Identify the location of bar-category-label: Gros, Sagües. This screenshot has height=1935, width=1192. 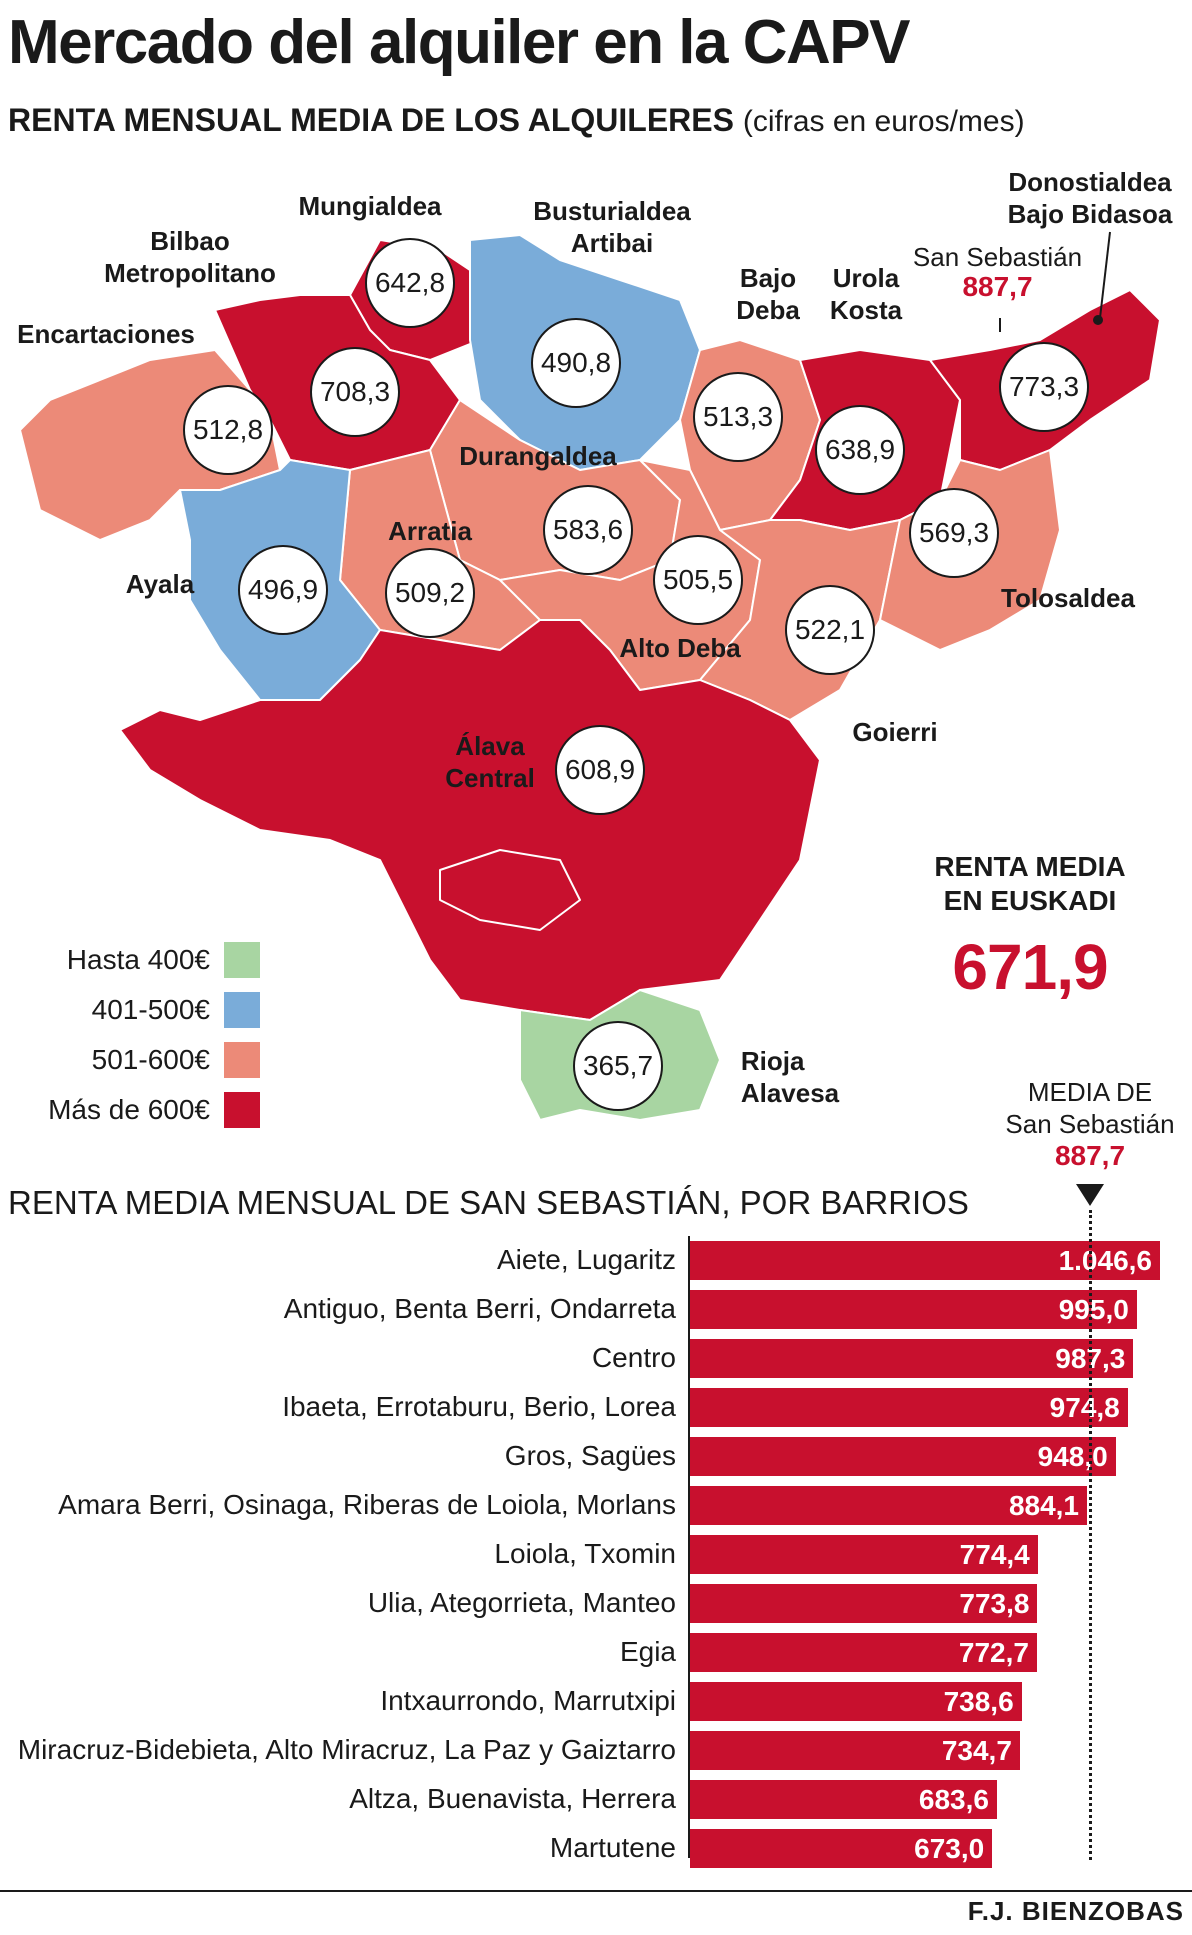
(590, 1455).